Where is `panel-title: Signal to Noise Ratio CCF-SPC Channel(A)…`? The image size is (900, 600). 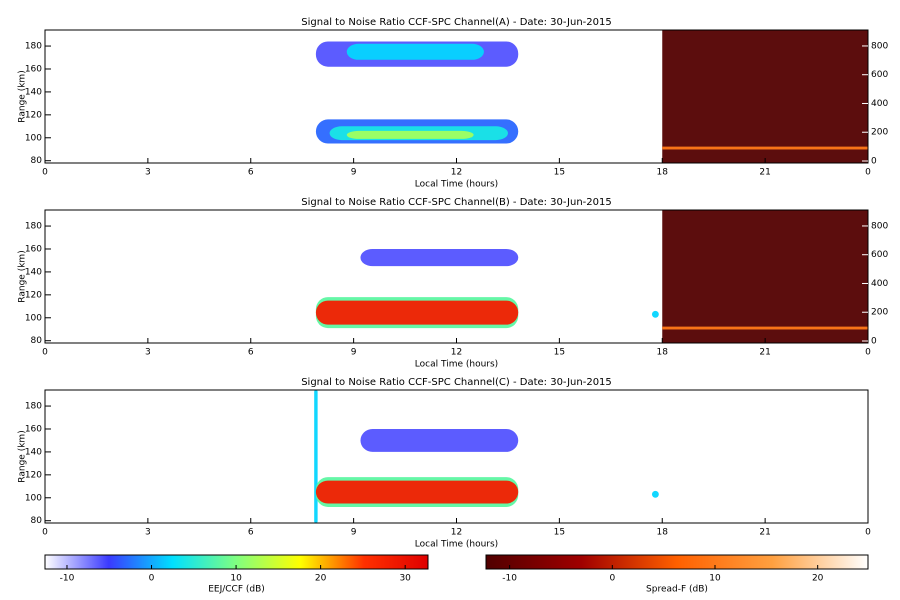 panel-title: Signal to Noise Ratio CCF-SPC Channel(A)… is located at coordinates (456, 22).